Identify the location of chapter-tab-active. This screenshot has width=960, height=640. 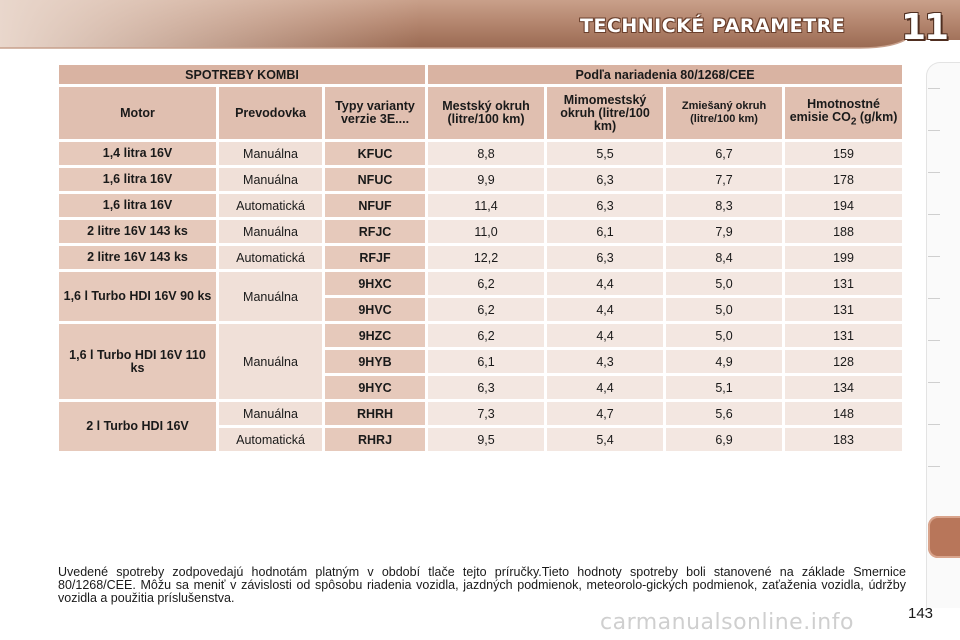
(944, 537).